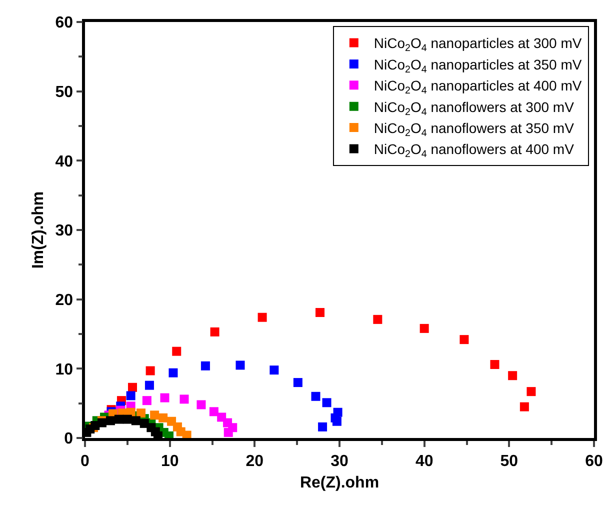 The height and width of the screenshot is (508, 615). Describe the element at coordinates (69, 439) in the screenshot. I see `y-tick-label: 0` at that location.